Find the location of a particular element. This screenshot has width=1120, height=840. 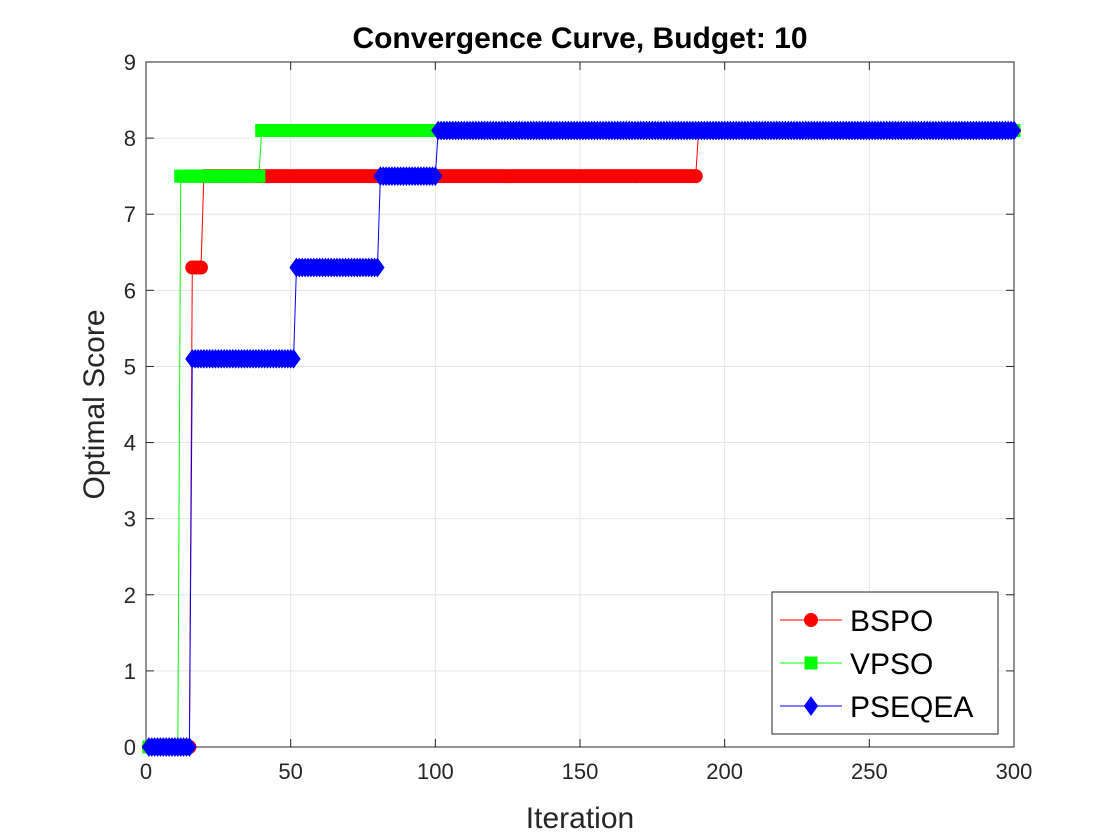

y-tick-label: 0 is located at coordinates (130, 747).